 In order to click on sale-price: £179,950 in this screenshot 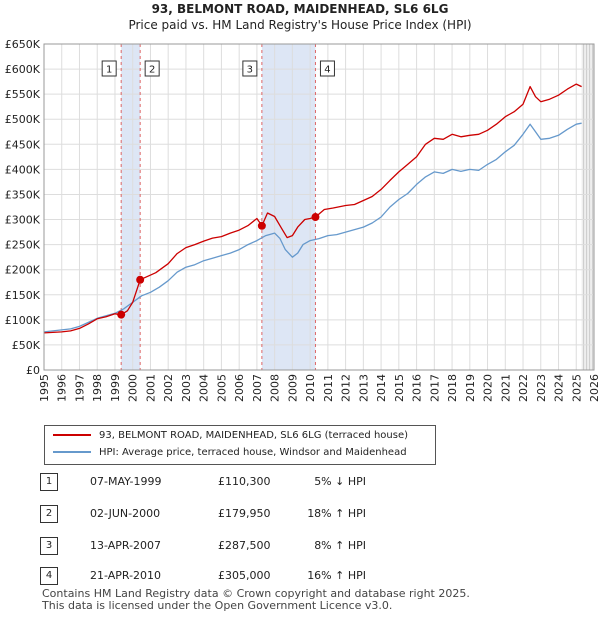, I will do `click(244, 513)`.